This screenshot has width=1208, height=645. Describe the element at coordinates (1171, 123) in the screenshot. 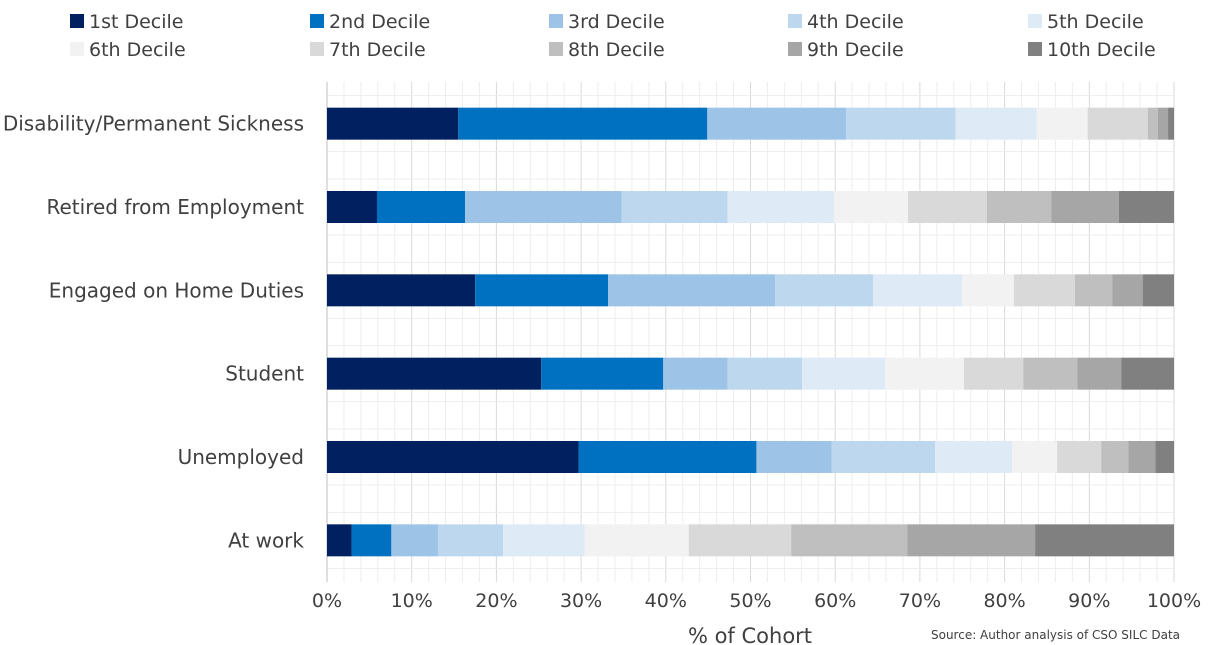

I see `bar-disability-permanent-sickness-10th-decile` at that location.